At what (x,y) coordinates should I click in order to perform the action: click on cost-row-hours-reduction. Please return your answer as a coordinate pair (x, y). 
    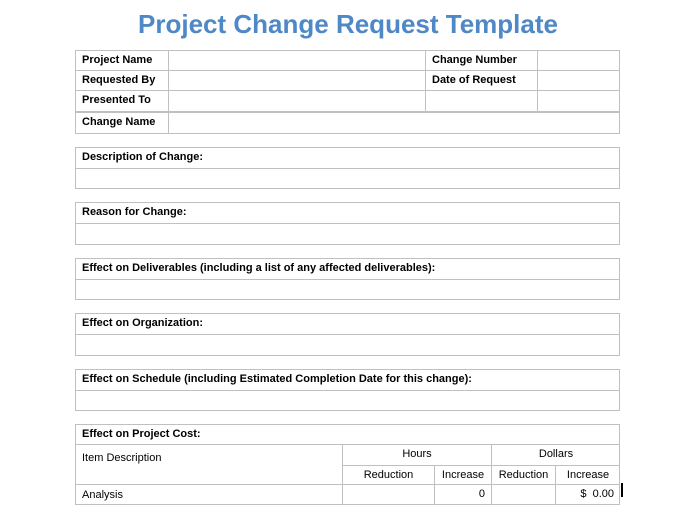
    Looking at the image, I should click on (389, 494).